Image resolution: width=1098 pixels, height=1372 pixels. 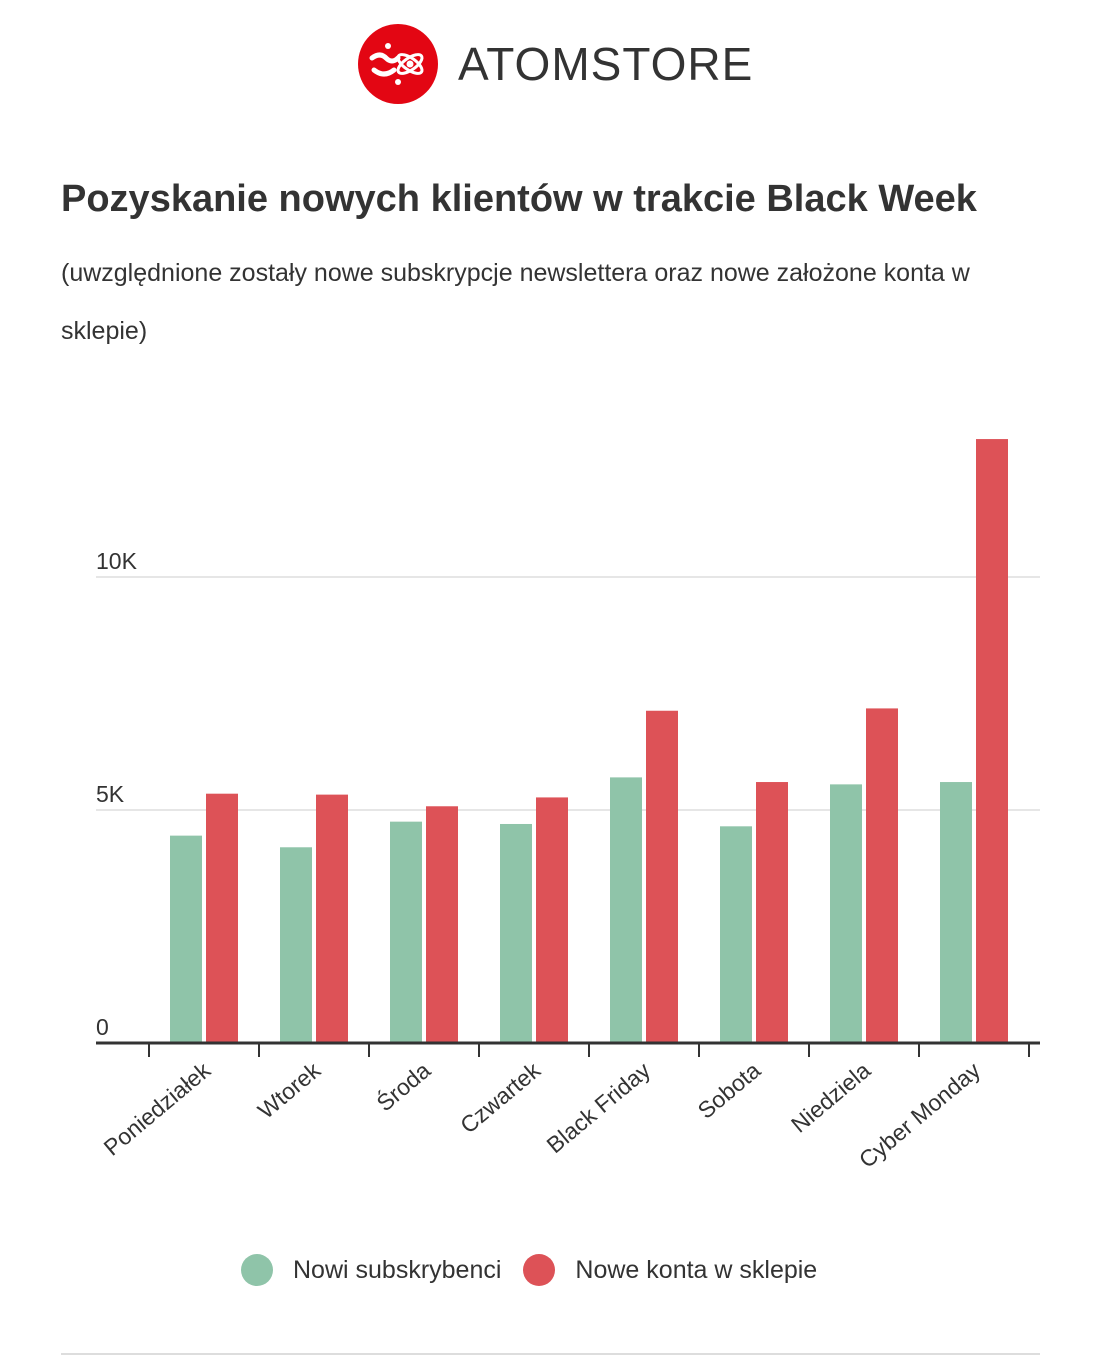 What do you see at coordinates (500, 1098) in the screenshot?
I see `x-tick-label: Czwartek` at bounding box center [500, 1098].